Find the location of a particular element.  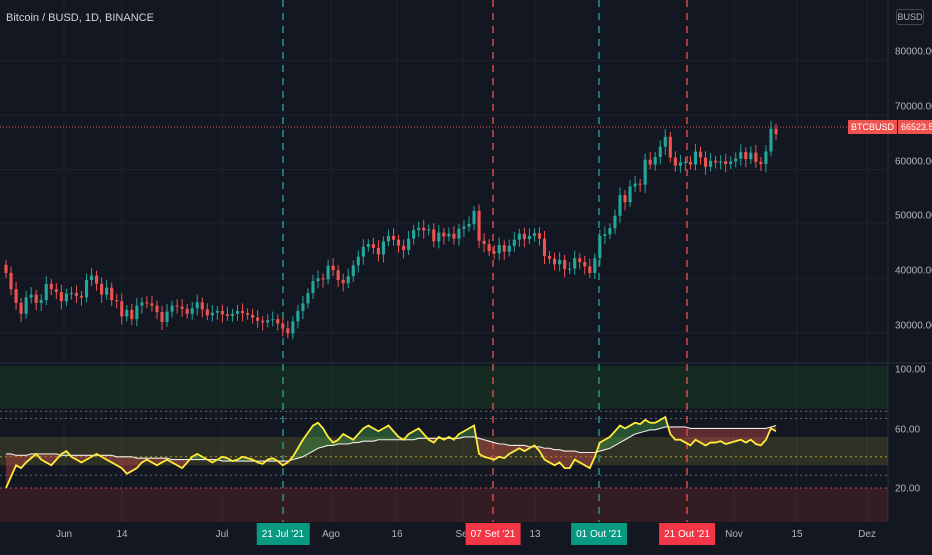

osc-tick-label: 20.00 is located at coordinates (908, 489).